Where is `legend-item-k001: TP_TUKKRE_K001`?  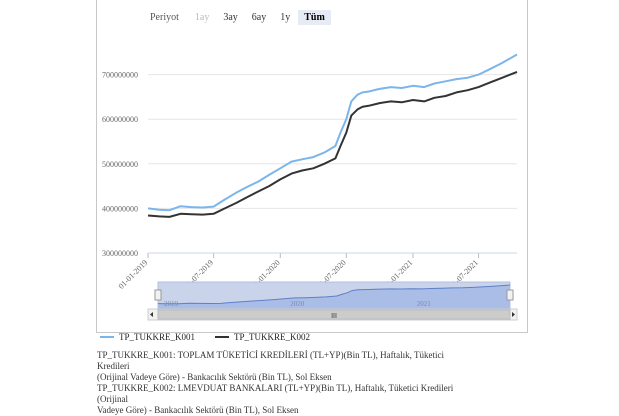 legend-item-k001: TP_TUKKRE_K001 is located at coordinates (147, 337).